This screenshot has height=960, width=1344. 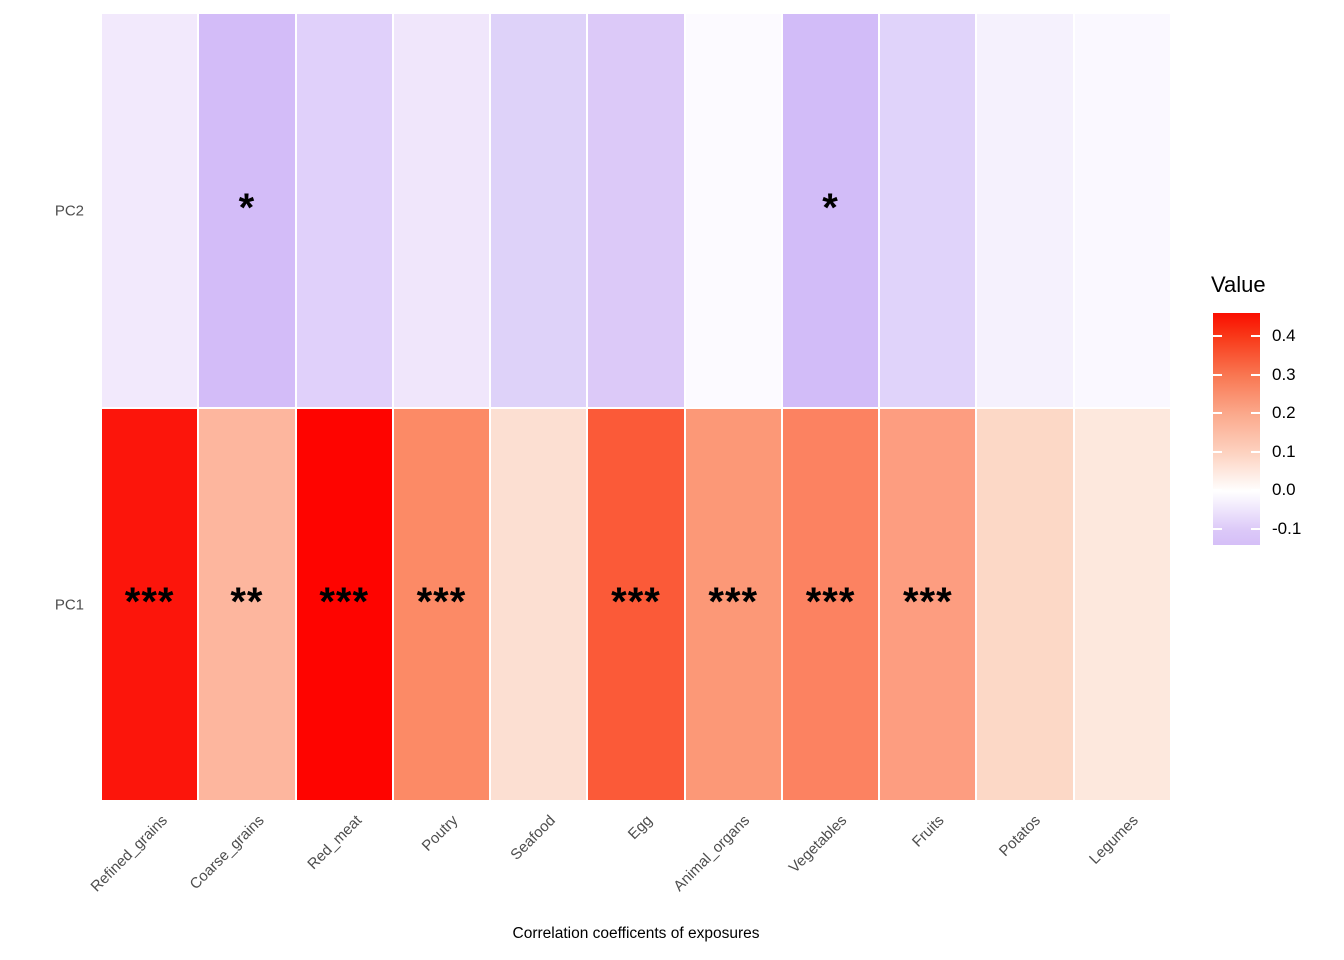 What do you see at coordinates (928, 831) in the screenshot?
I see `x-axis-label-fruits: Fruits` at bounding box center [928, 831].